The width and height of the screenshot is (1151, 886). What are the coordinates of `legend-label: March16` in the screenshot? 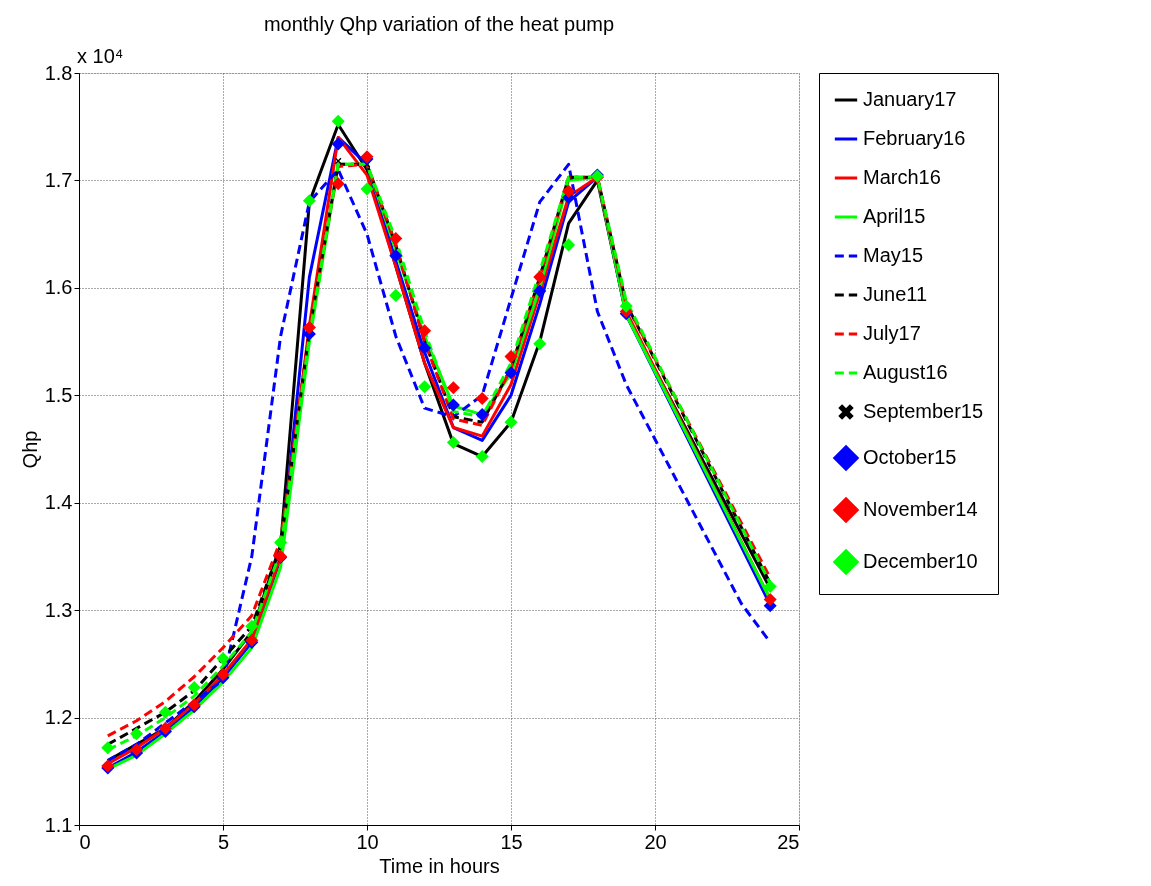 It's located at (902, 177).